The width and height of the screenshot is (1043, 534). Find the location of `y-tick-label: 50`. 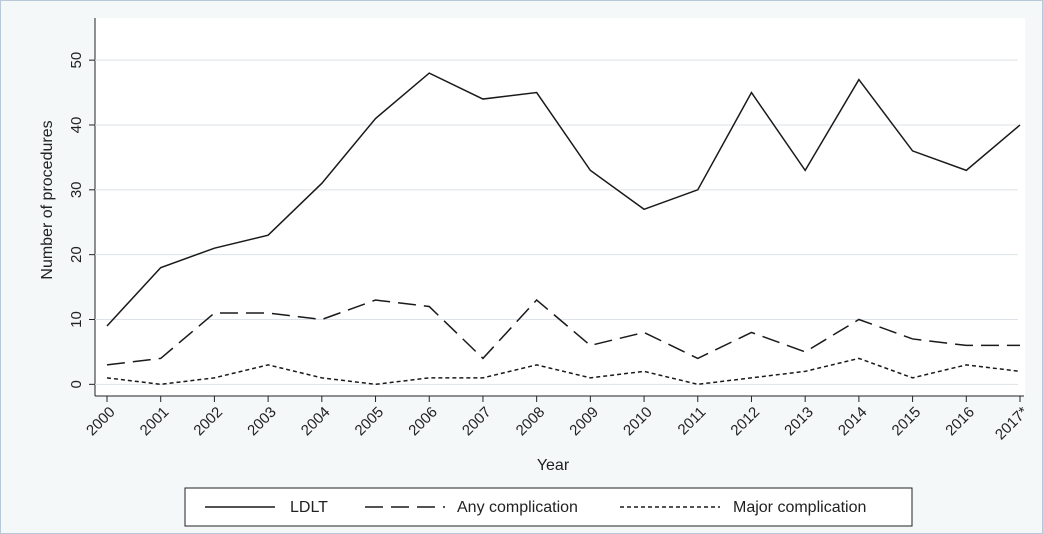

y-tick-label: 50 is located at coordinates (76, 60).